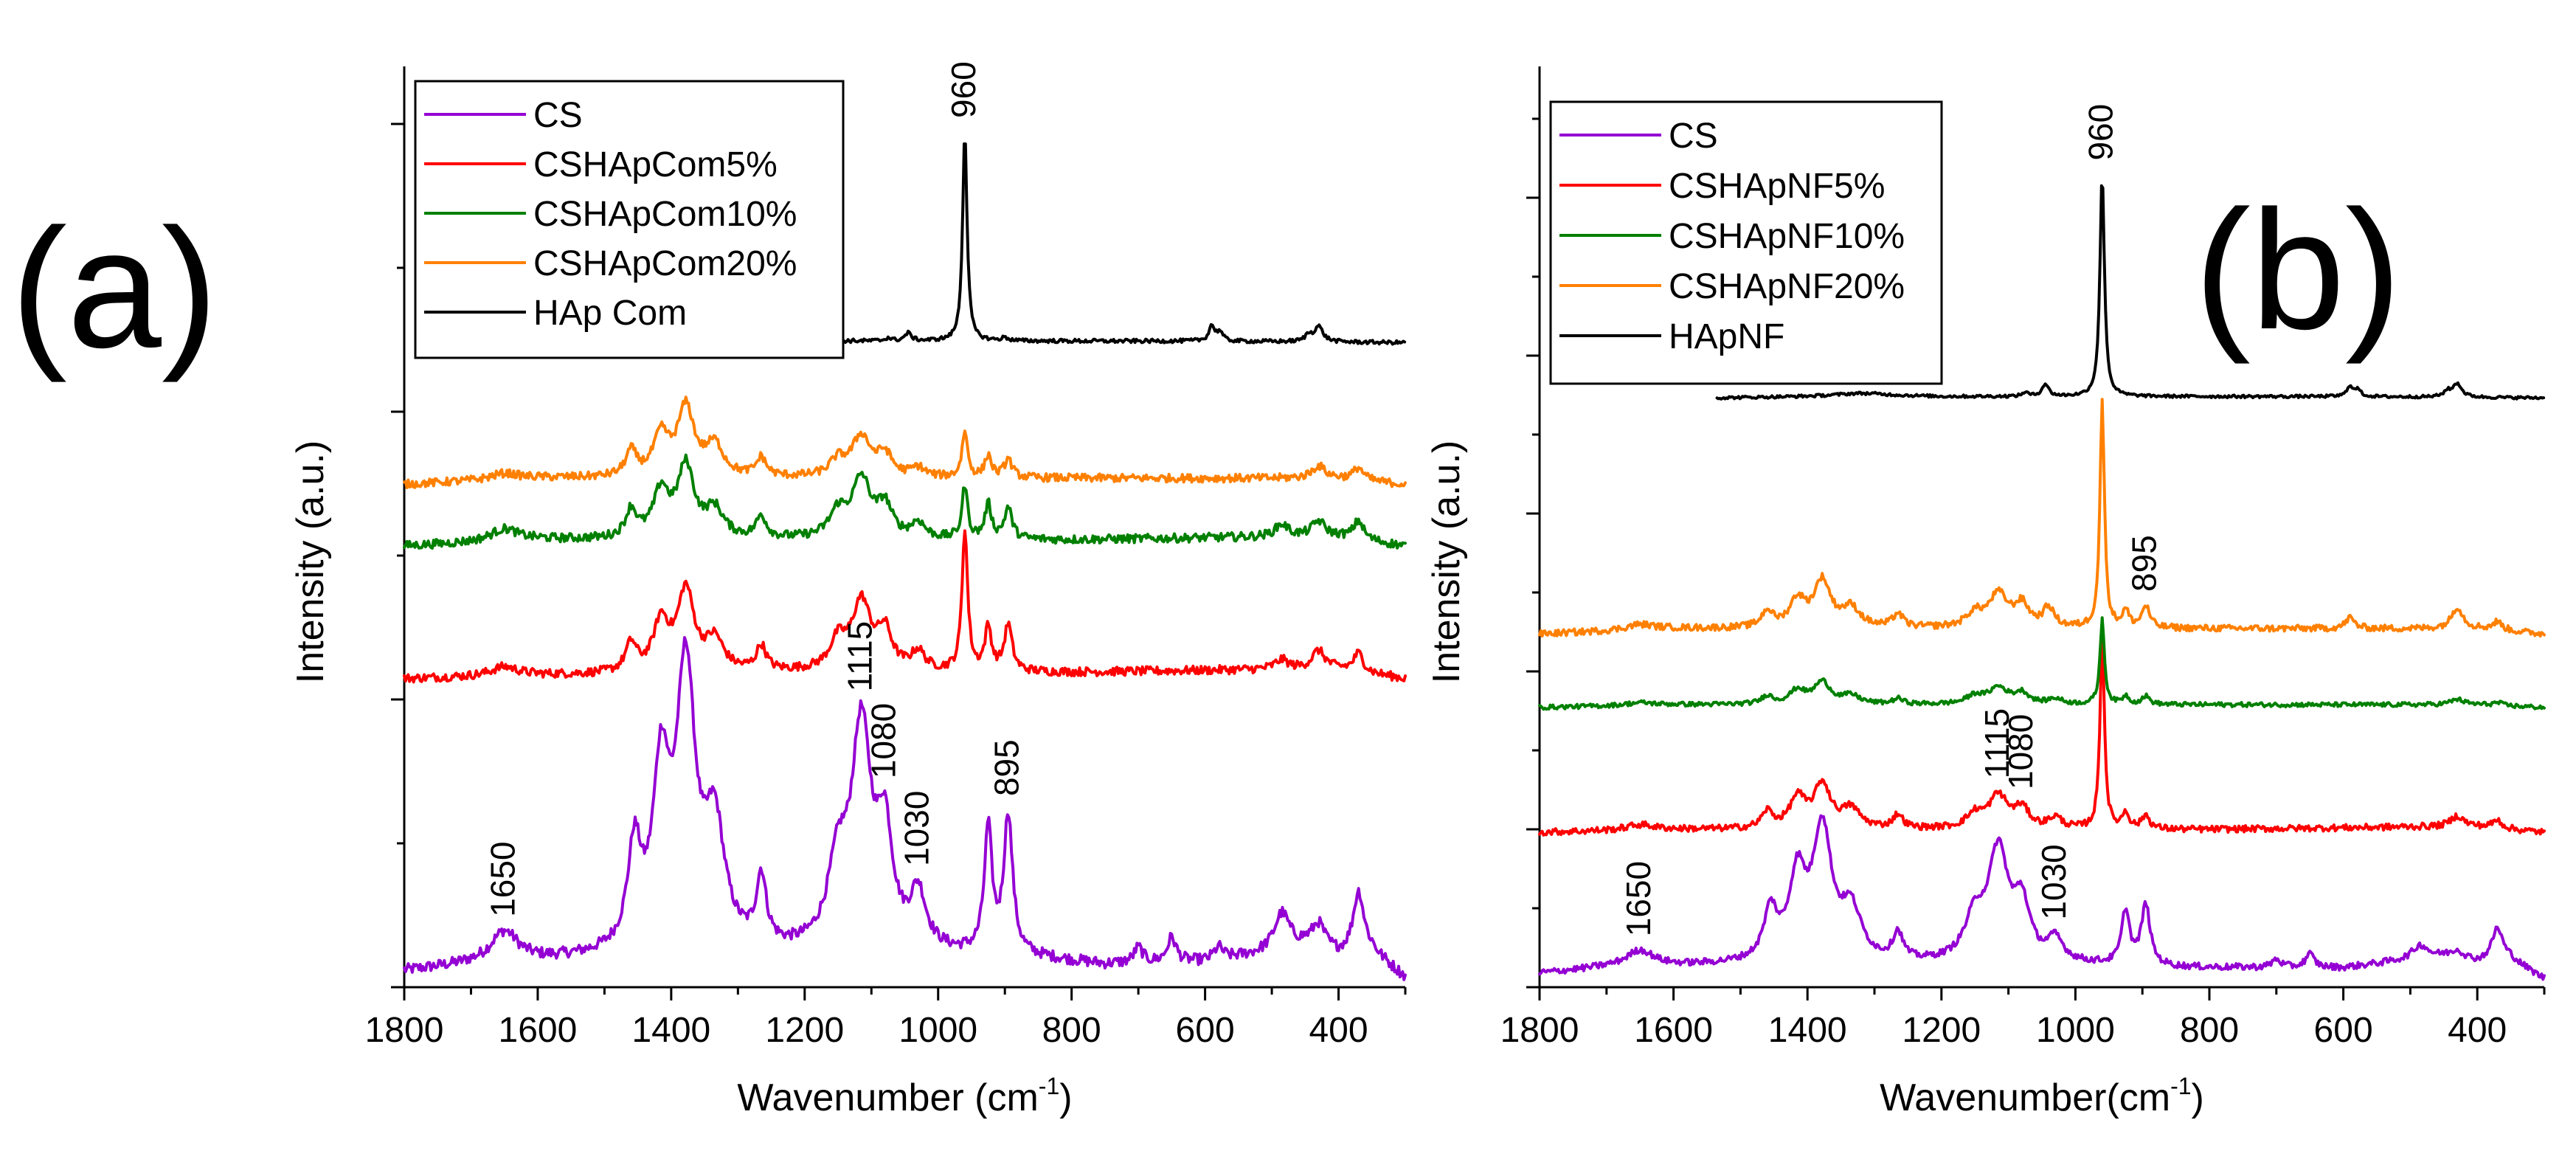 The width and height of the screenshot is (2576, 1151). Describe the element at coordinates (2042, 518) in the screenshot. I see `series-line-cshapnf20-` at that location.